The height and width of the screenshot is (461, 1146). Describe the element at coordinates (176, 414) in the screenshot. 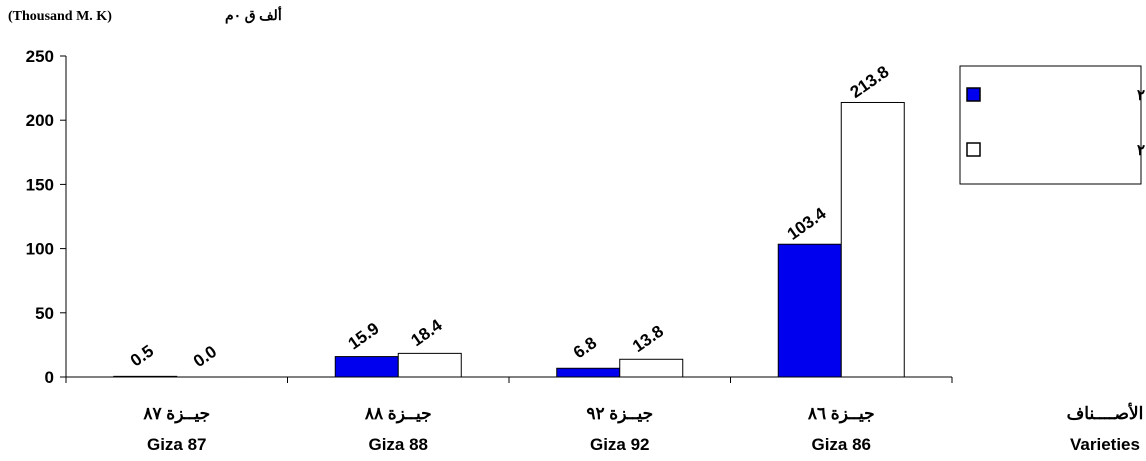

I see `category-label-ar: جيــزة ٨٧` at that location.